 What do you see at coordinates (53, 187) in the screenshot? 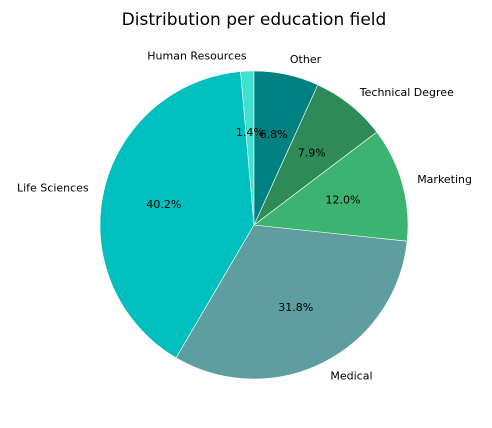
I see `slice-label-life-sciences: Life Sciences` at bounding box center [53, 187].